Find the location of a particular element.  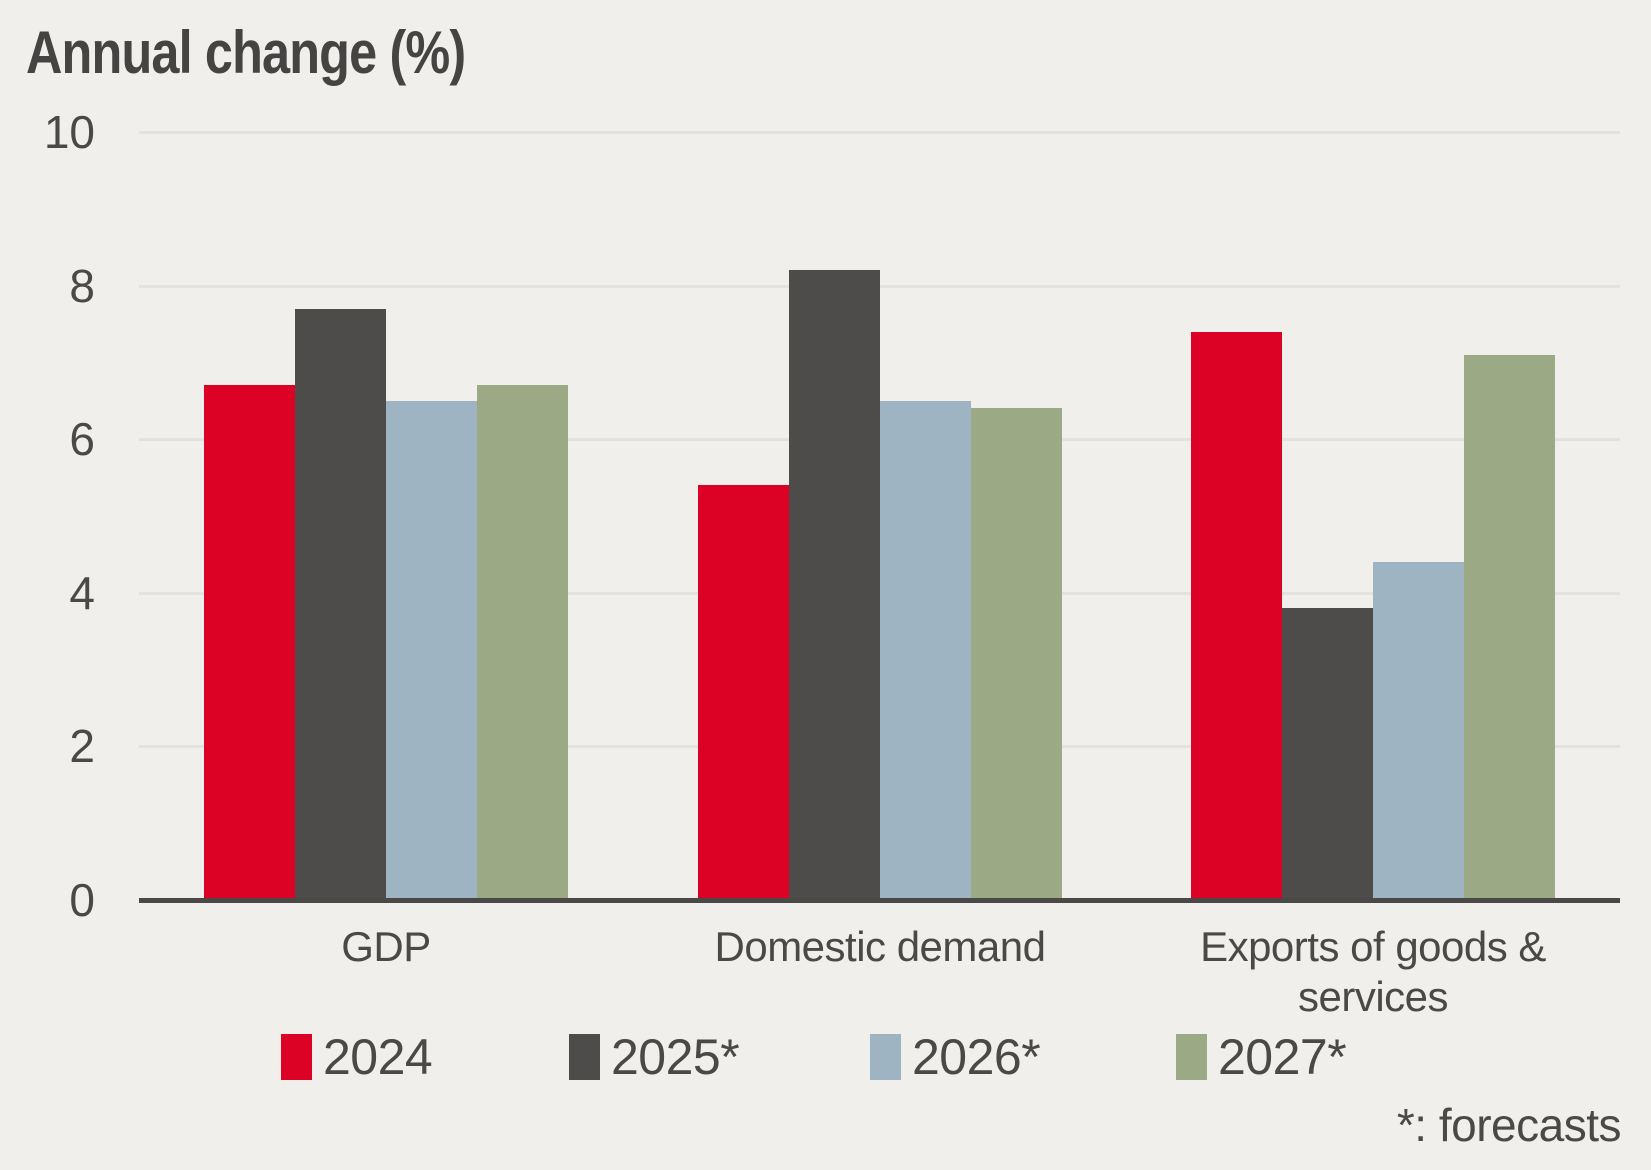

legend-item-2026: 2026* is located at coordinates (955, 1057).